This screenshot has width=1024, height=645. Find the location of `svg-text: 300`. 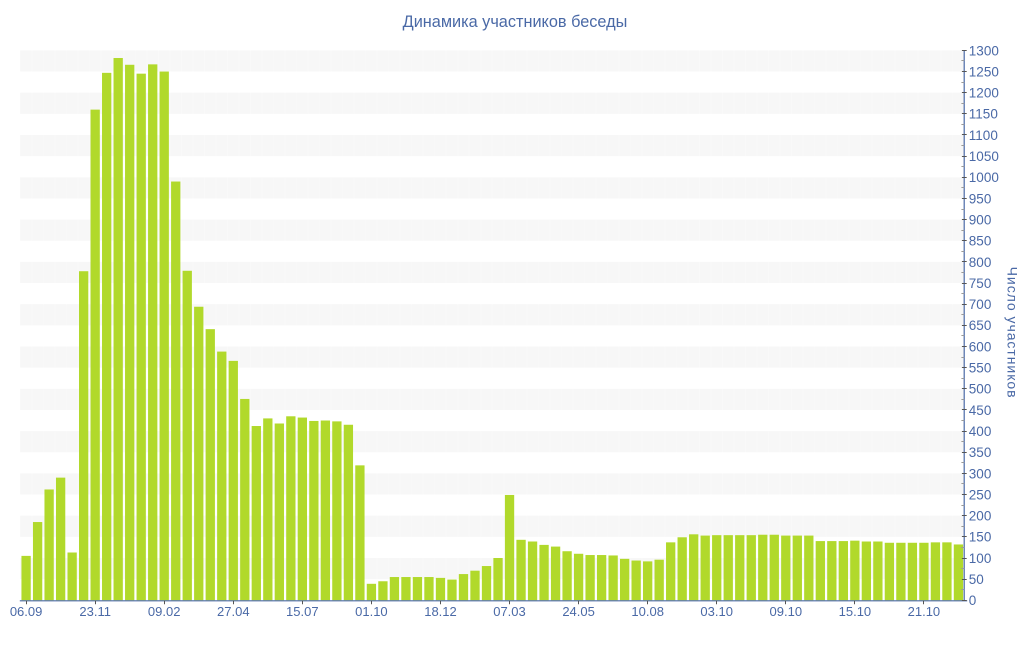

svg-text: 300 is located at coordinates (980, 473).